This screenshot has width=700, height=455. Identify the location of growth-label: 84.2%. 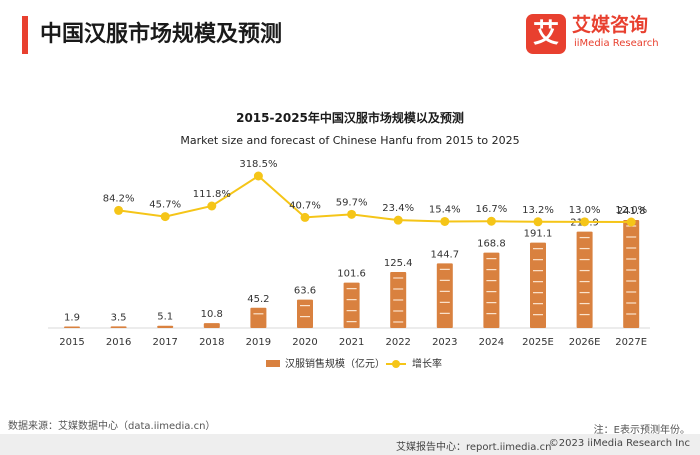
(119, 198).